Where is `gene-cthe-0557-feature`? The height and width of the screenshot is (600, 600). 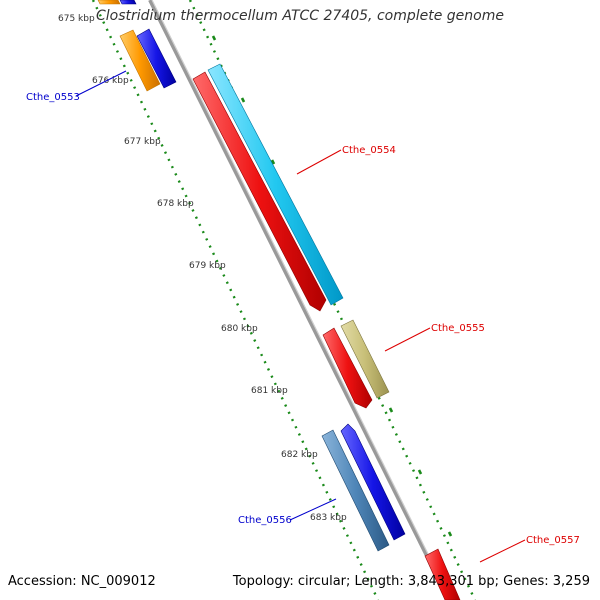 gene-cthe-0557-feature is located at coordinates (442, 574).